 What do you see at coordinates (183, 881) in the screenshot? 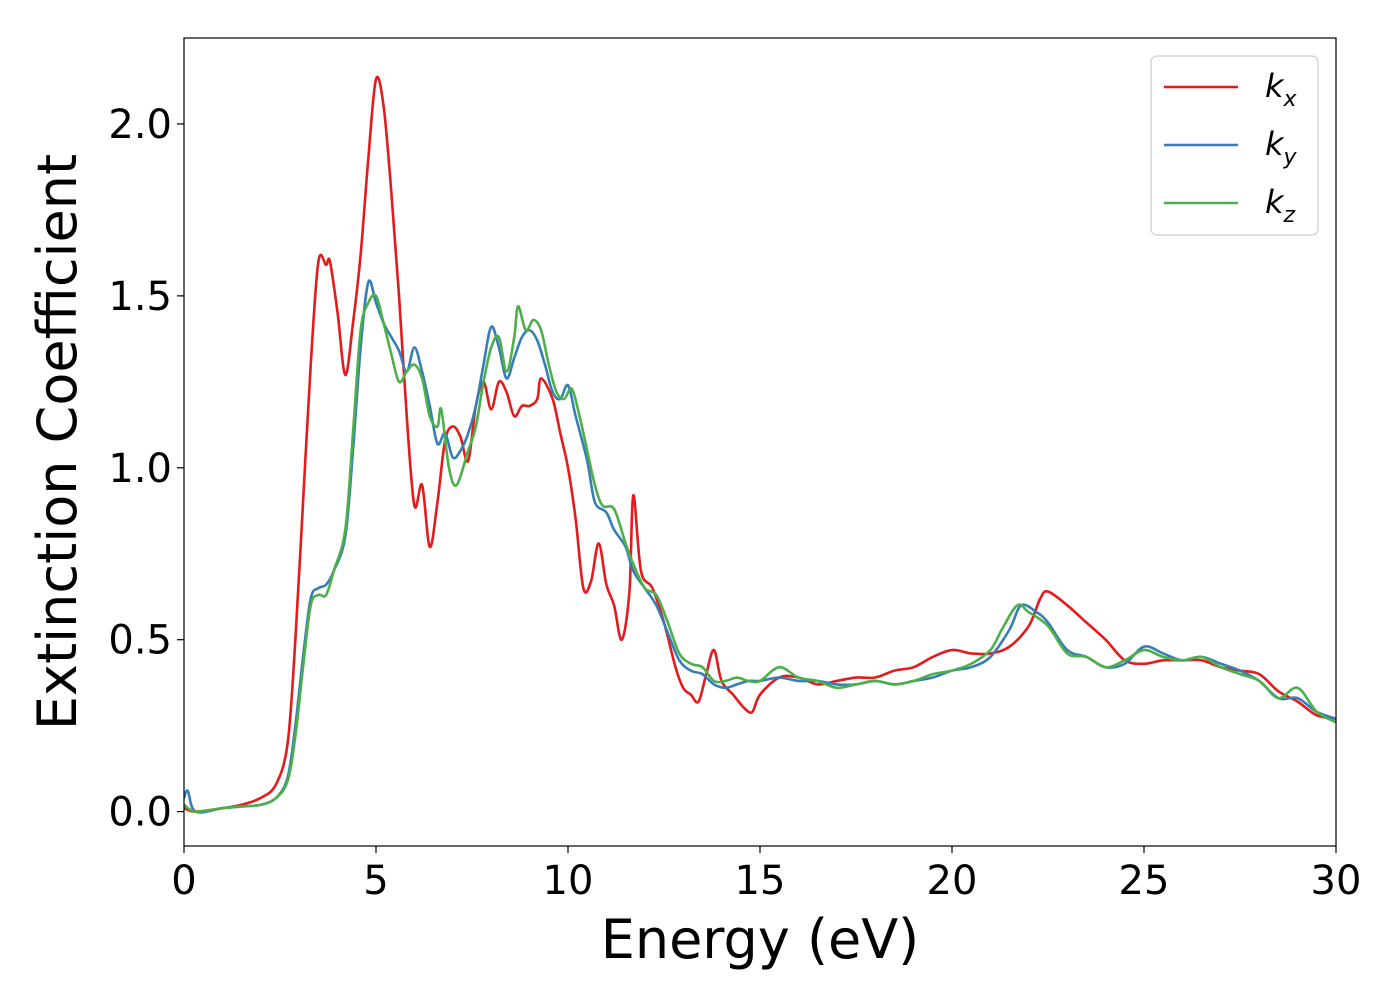
I see `x-tick-label: 0` at bounding box center [183, 881].